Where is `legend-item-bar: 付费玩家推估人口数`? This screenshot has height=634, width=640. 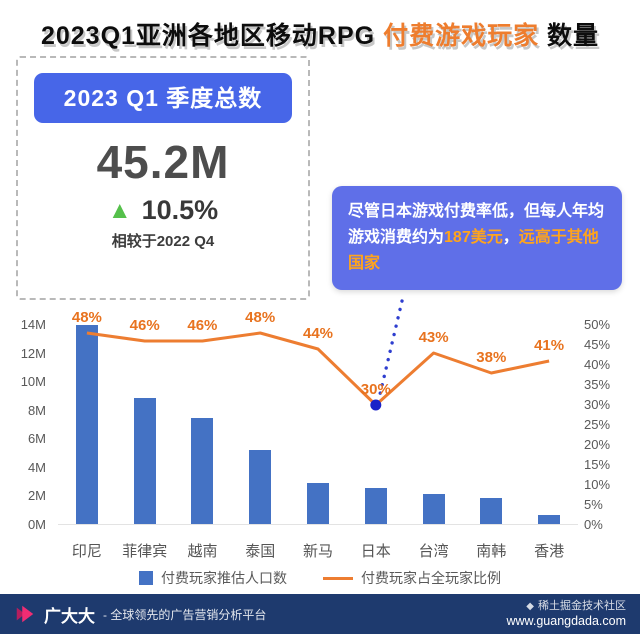 legend-item-bar: 付费玩家推估人口数 is located at coordinates (213, 578).